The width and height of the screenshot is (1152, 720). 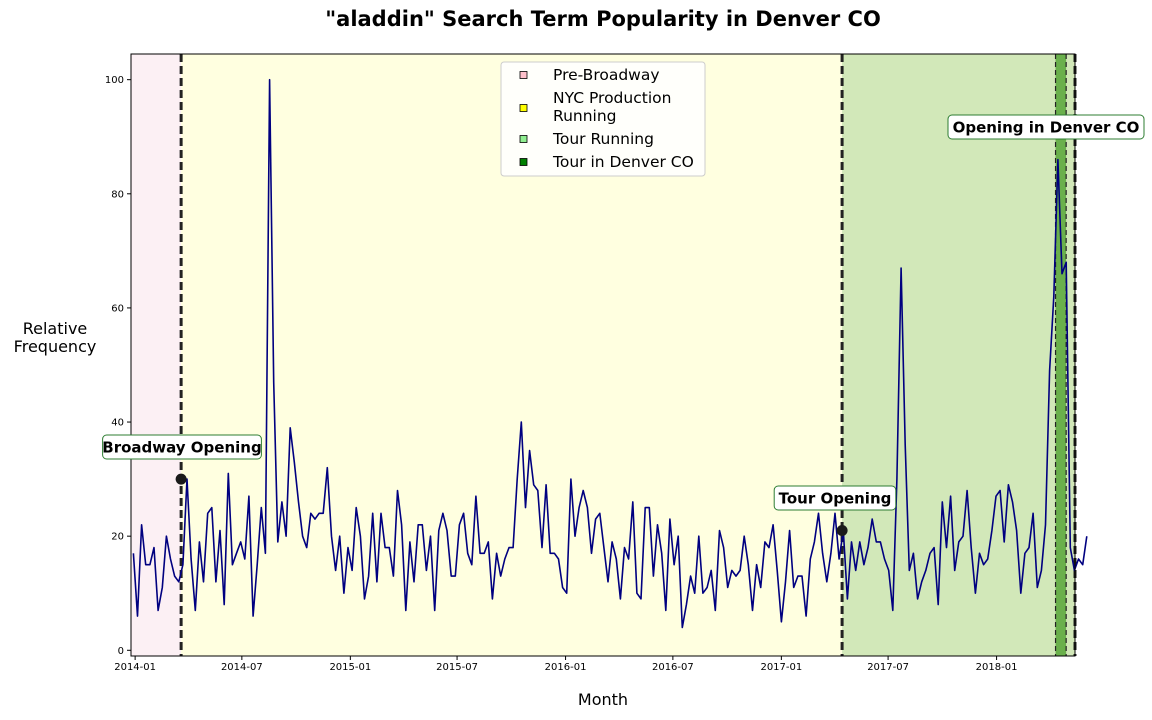 I want to click on x-tick-label: 2014-07, so click(x=242, y=667).